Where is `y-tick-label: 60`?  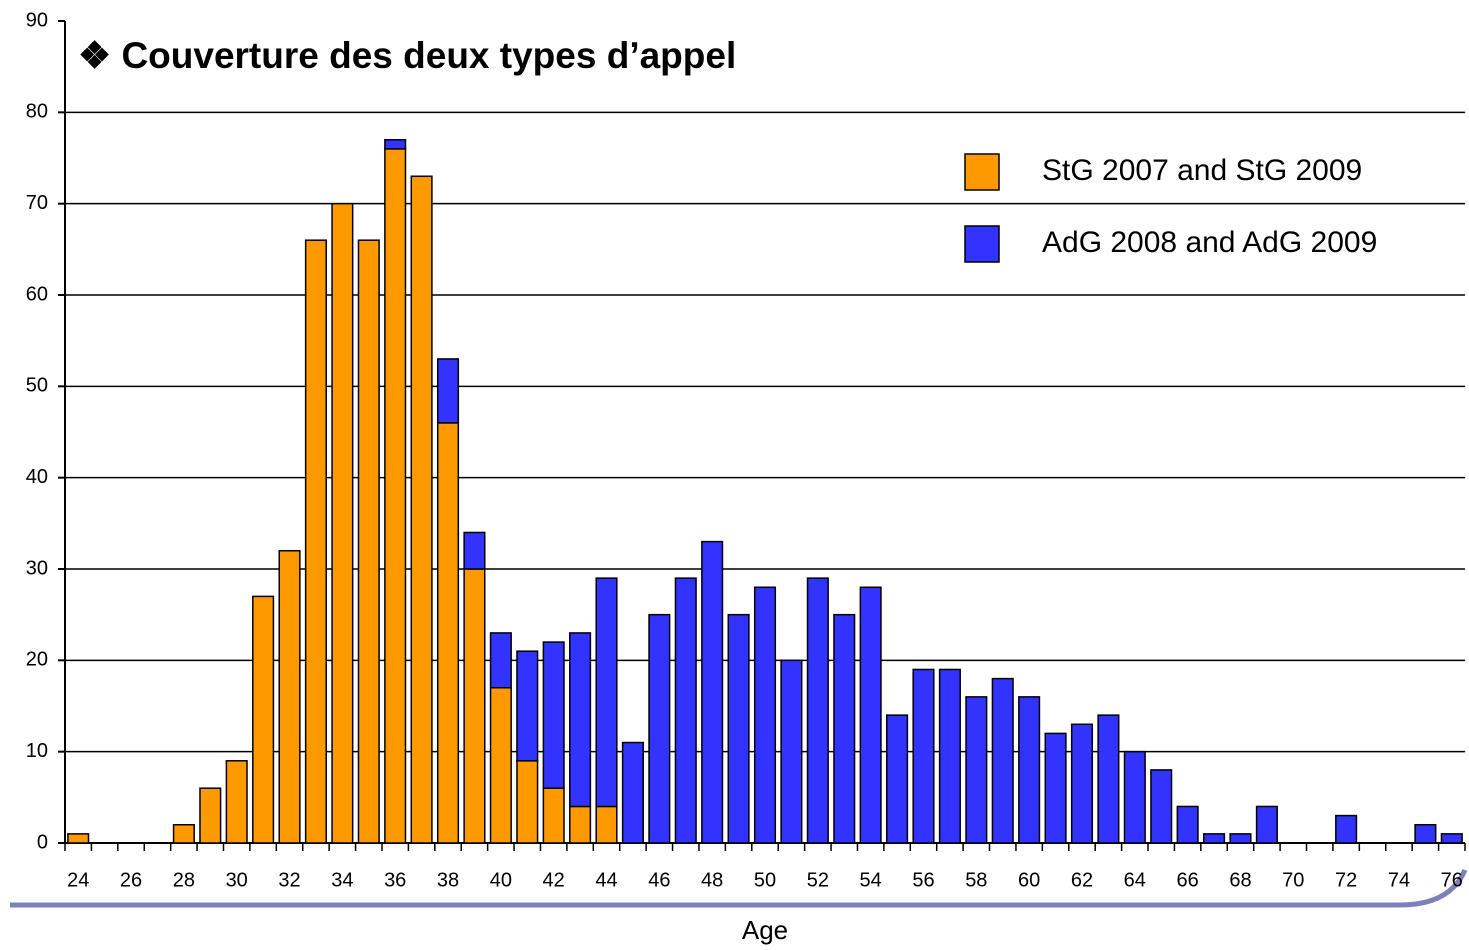
y-tick-label: 60 is located at coordinates (37, 294).